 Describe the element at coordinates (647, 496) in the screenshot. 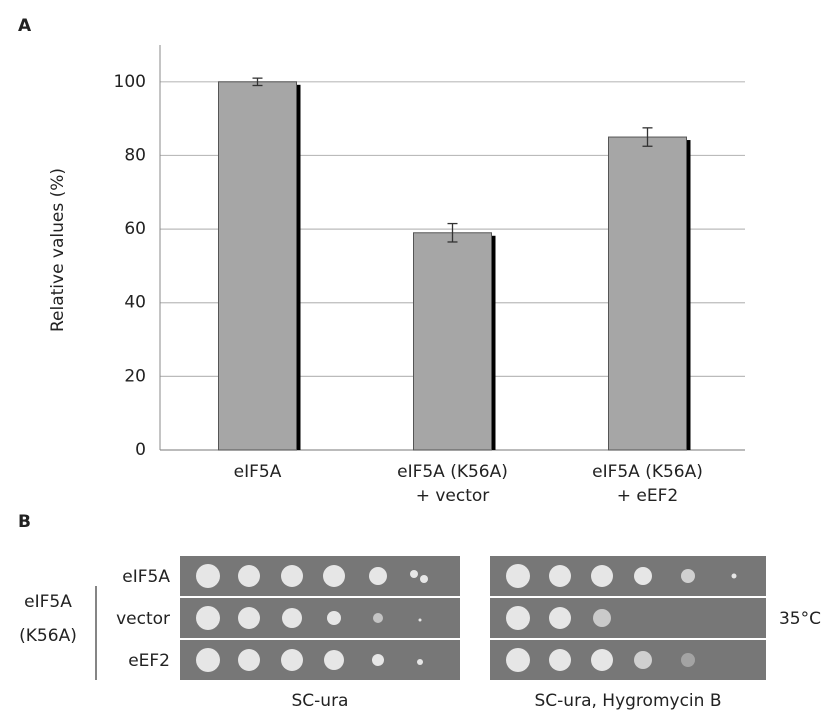

I see `x-tick-label: + eEF2` at that location.